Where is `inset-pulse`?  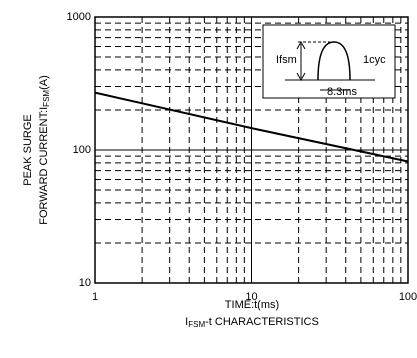 inset-pulse is located at coordinates (334, 61).